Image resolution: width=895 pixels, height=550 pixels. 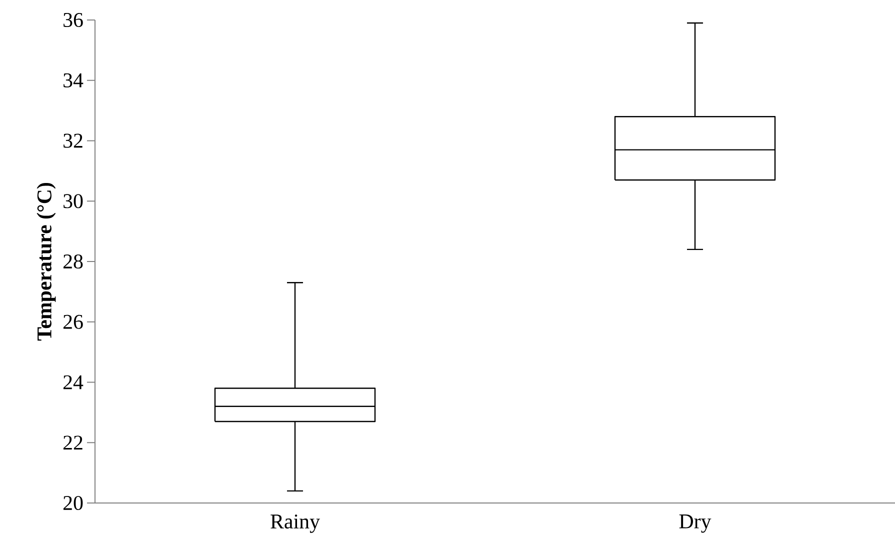 I want to click on x-tick-label: Rainy, so click(x=295, y=523).